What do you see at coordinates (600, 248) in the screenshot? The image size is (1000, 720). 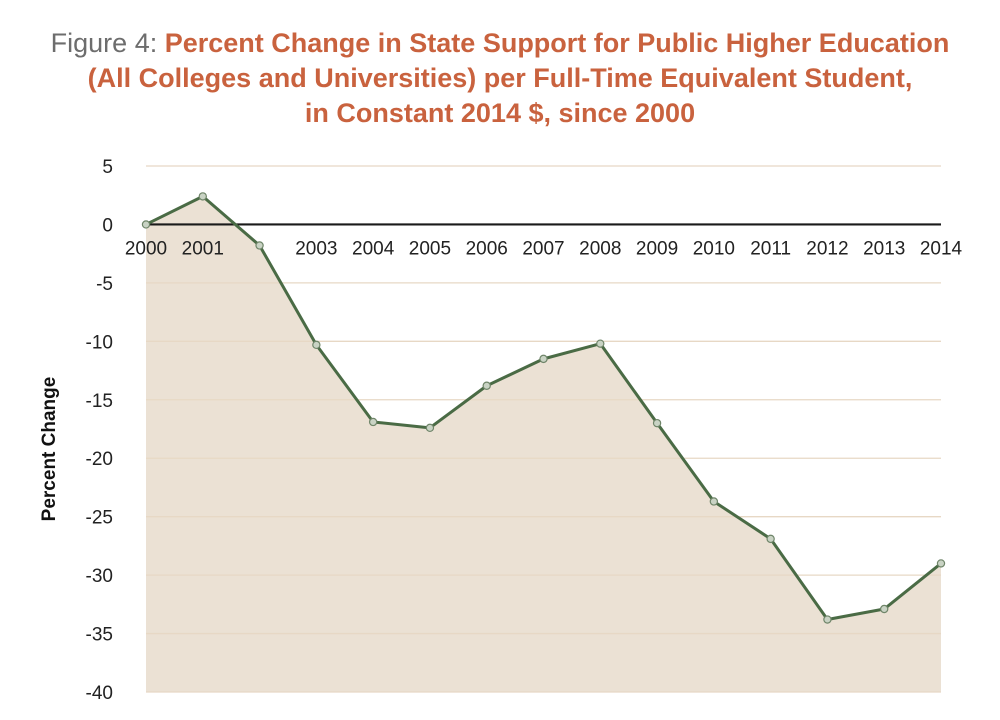 I see `x-tick-label: 2008` at bounding box center [600, 248].